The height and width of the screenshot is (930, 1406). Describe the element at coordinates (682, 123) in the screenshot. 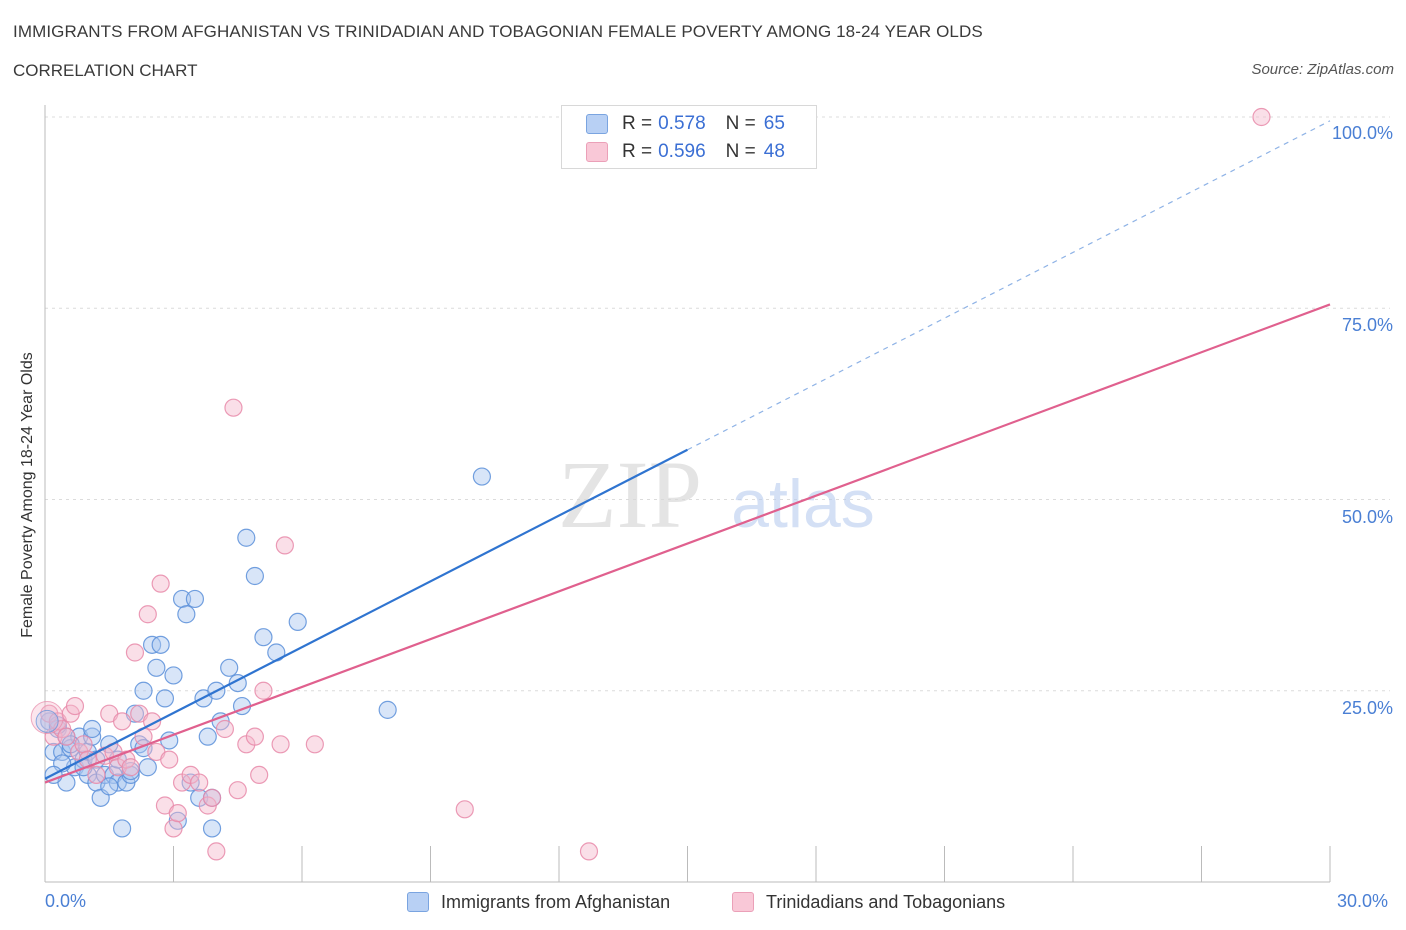

I see `legend-r-value: 0.578` at that location.